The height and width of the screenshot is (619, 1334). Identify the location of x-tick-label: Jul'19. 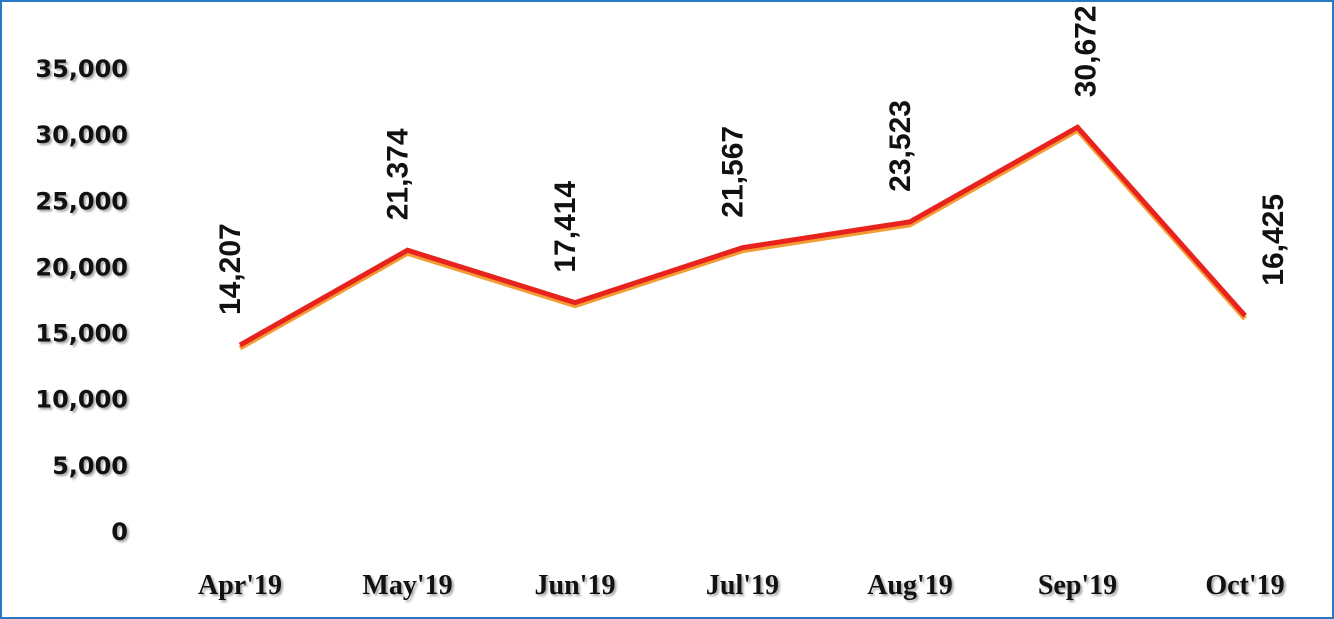
(742, 585).